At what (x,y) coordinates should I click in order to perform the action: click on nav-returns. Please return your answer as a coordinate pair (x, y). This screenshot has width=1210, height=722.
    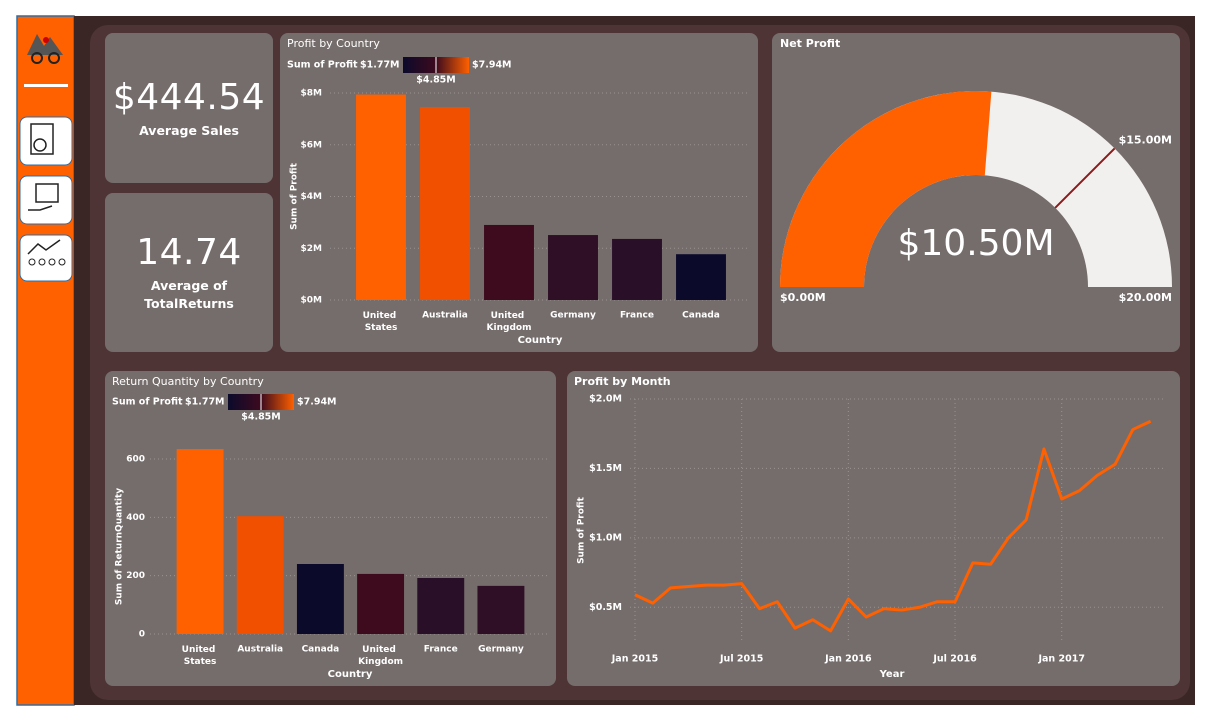
    Looking at the image, I should click on (46, 200).